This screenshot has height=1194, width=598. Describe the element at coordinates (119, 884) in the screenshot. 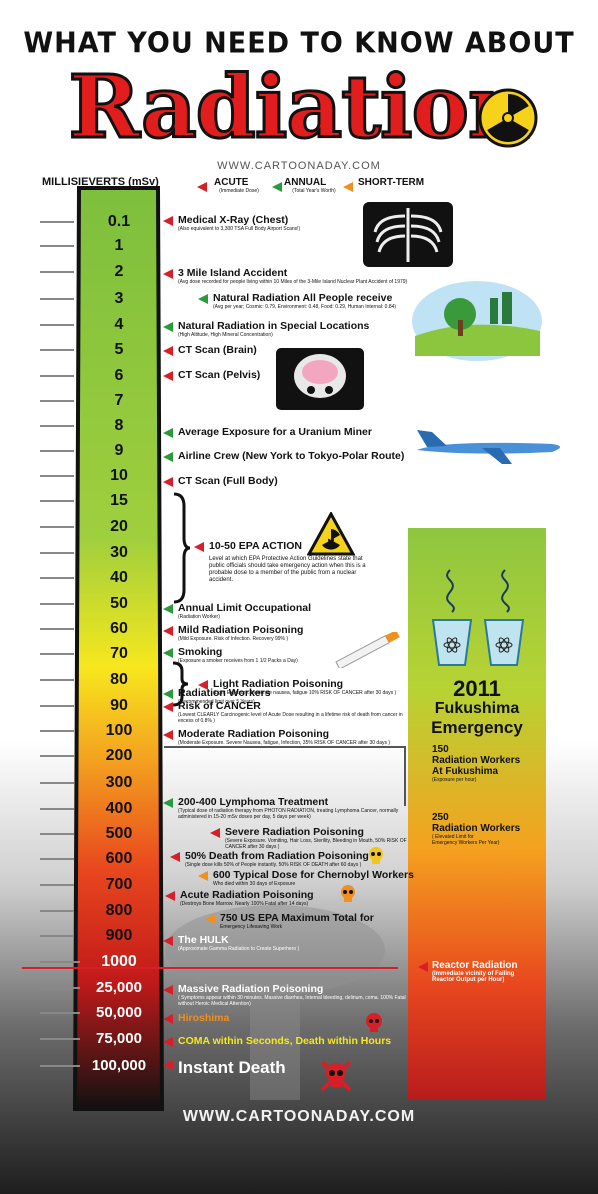

I see `scale-label: 700` at that location.